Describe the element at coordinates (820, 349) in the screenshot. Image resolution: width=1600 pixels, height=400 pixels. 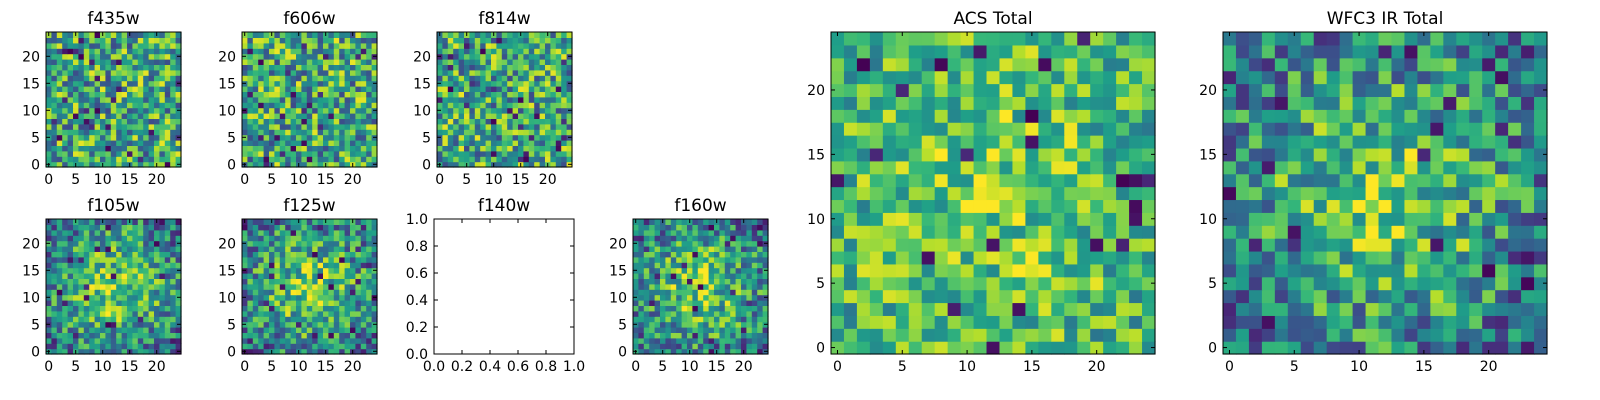
I see `y-tick-label: 0` at that location.